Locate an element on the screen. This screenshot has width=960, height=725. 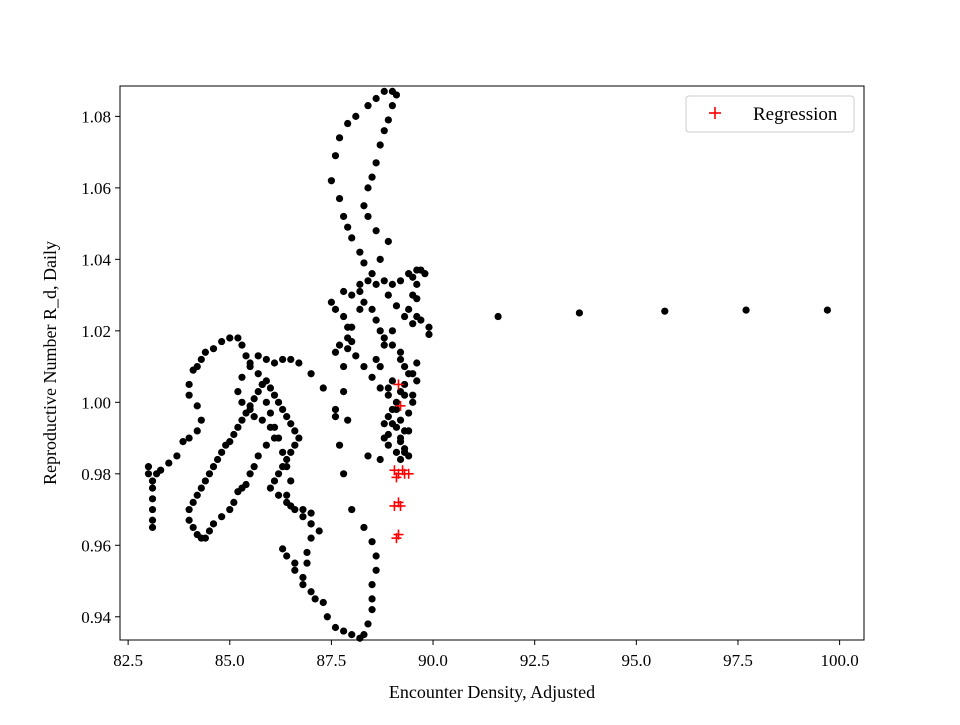
y-tick-label: 1.08 is located at coordinates (96, 116).